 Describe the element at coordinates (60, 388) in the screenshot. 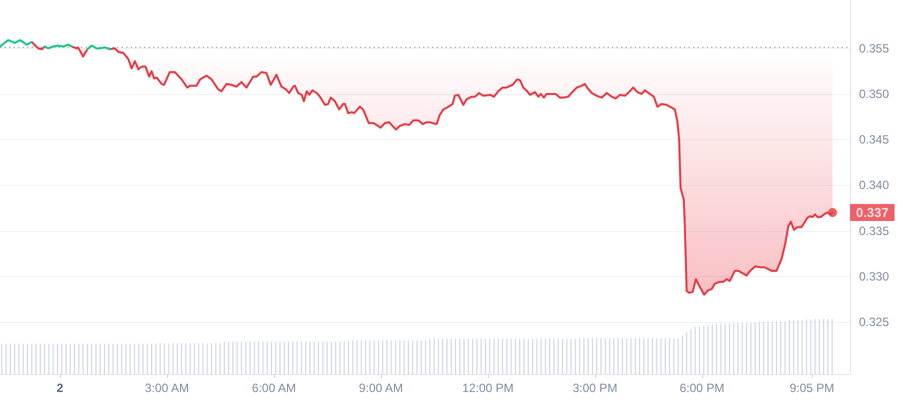

I see `text: 2` at that location.